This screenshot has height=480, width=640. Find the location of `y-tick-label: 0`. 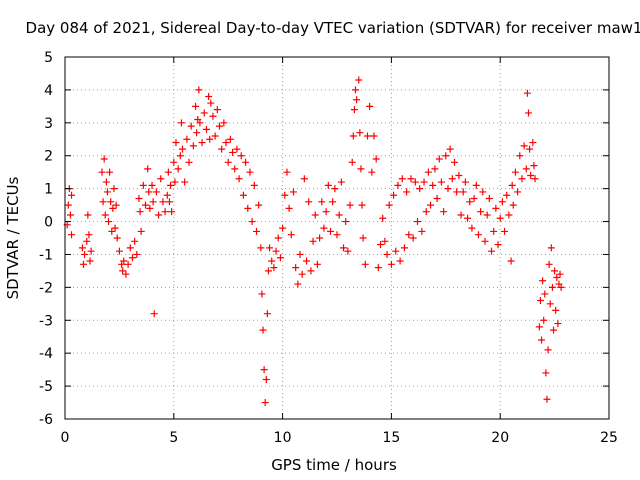

y-tick-label: 0 is located at coordinates (48, 223).